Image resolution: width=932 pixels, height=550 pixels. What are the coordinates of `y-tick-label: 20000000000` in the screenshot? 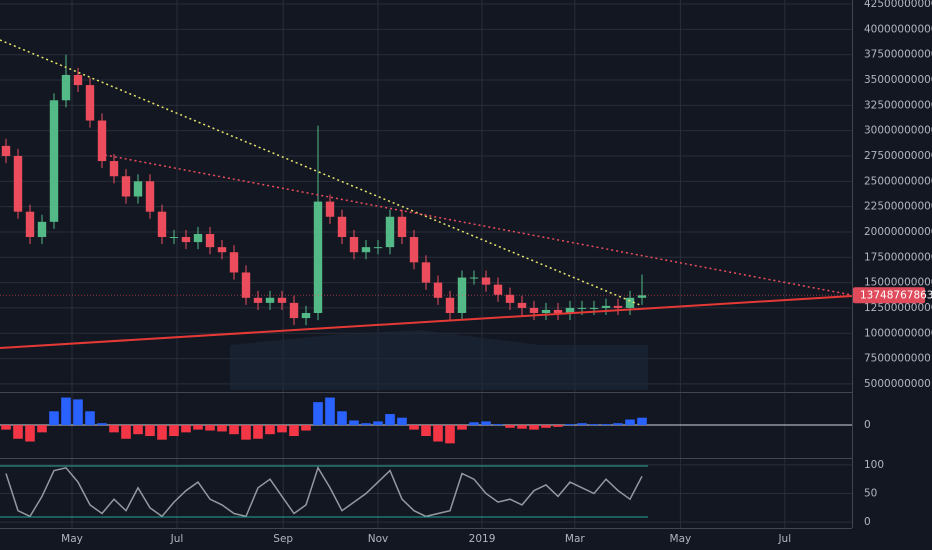 It's located at (898, 232).